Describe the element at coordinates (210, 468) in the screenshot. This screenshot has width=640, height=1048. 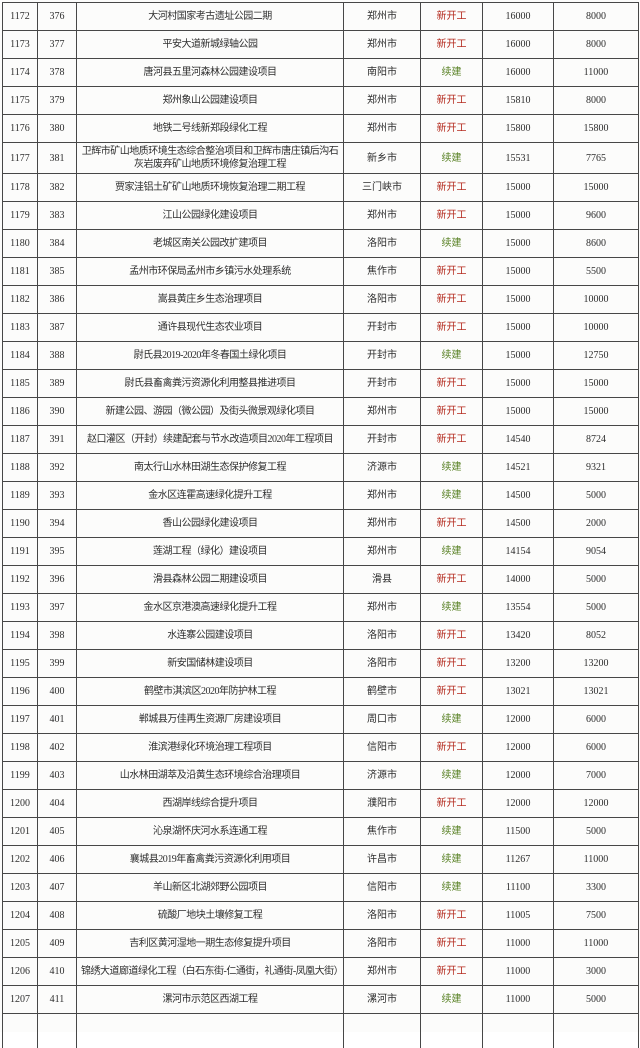
I see `project-name: 南太行山水林田湖生态保护修复工程` at that location.